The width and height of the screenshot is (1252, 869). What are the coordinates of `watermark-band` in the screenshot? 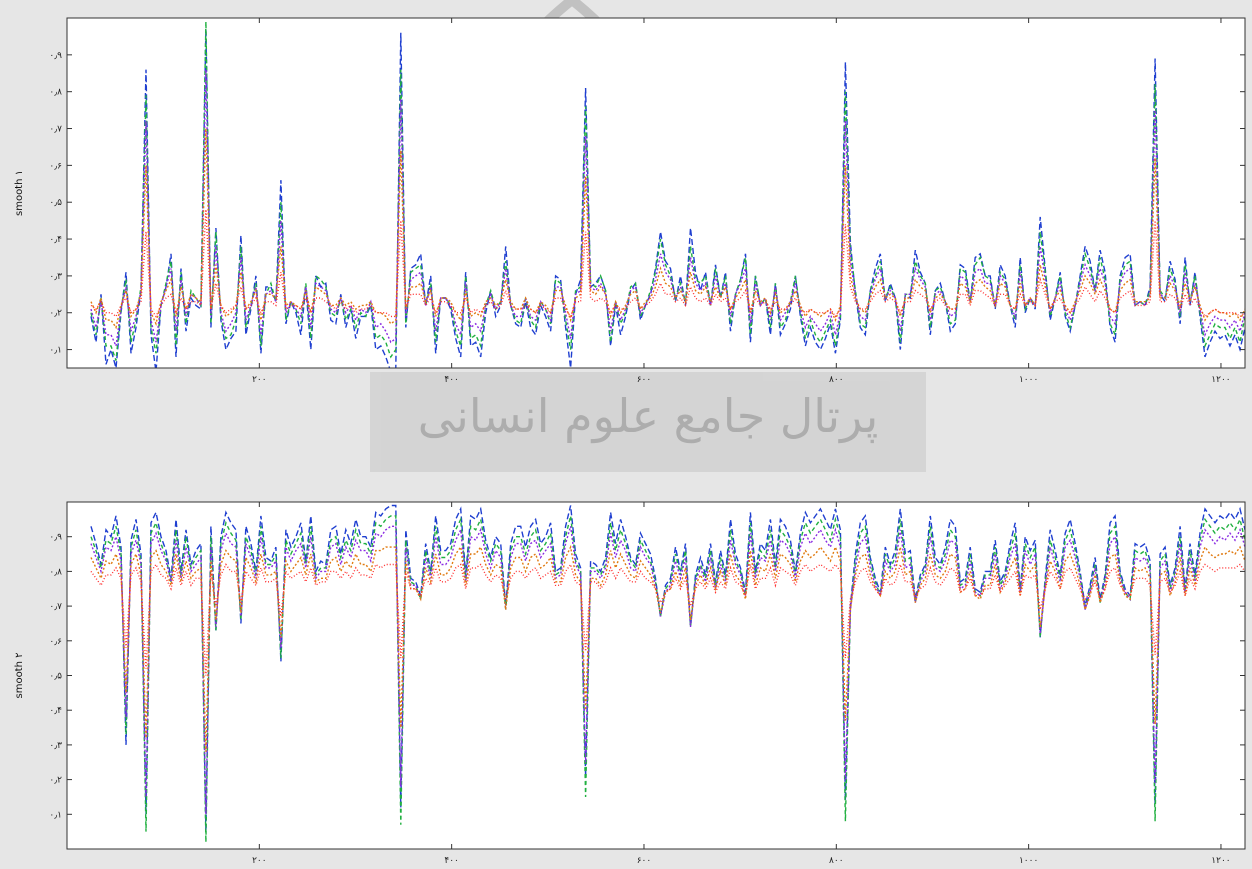 It's located at (648, 422).